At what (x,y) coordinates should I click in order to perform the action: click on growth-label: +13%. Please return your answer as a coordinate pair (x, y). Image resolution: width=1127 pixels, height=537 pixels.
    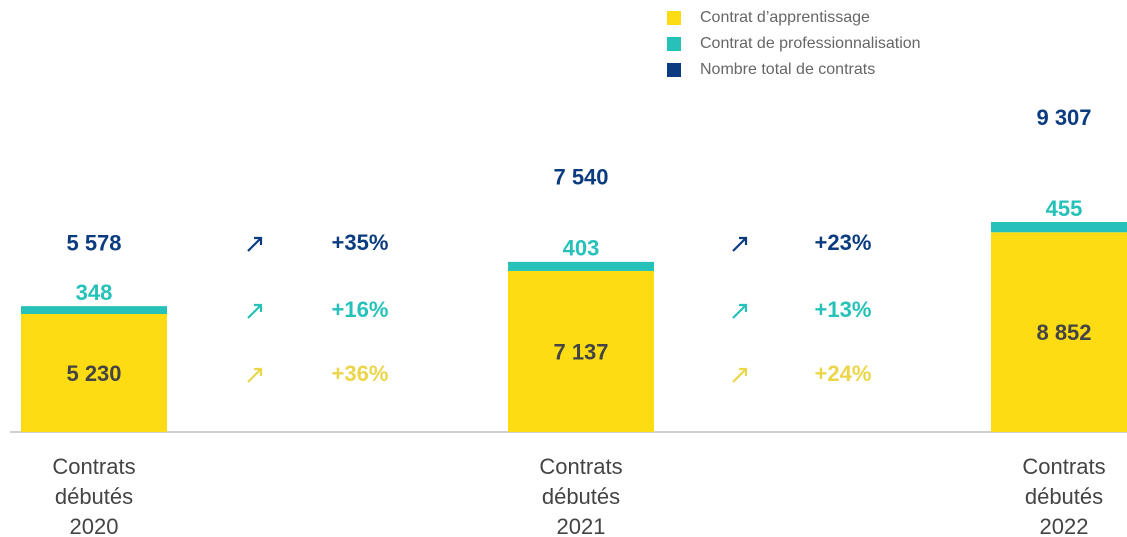
    Looking at the image, I should click on (843, 309).